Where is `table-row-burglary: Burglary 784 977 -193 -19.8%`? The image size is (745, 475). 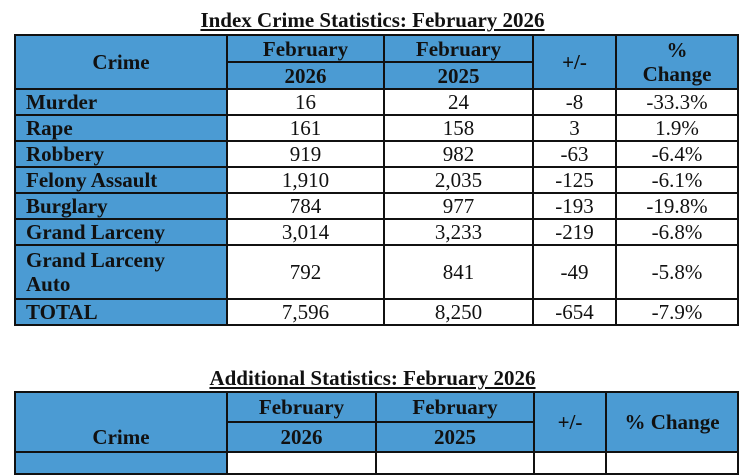
table-row-burglary: Burglary 784 977 -193 -19.8% is located at coordinates (376, 206).